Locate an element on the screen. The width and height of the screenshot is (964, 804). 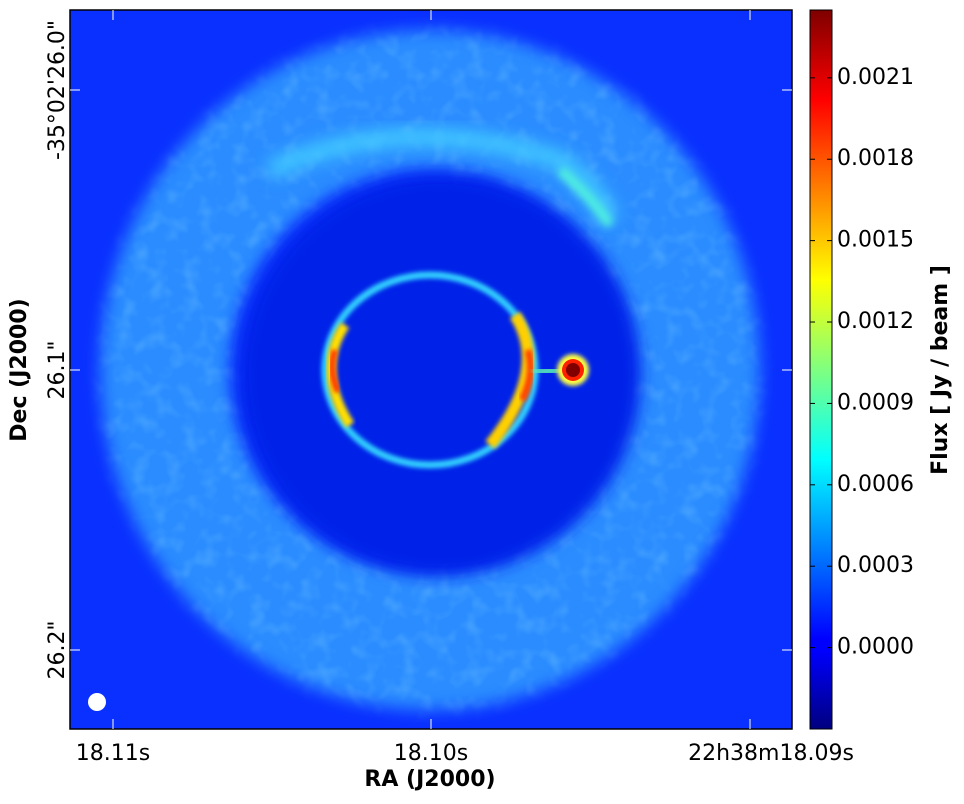
x-tick-label: 18.11s is located at coordinates (113, 753).